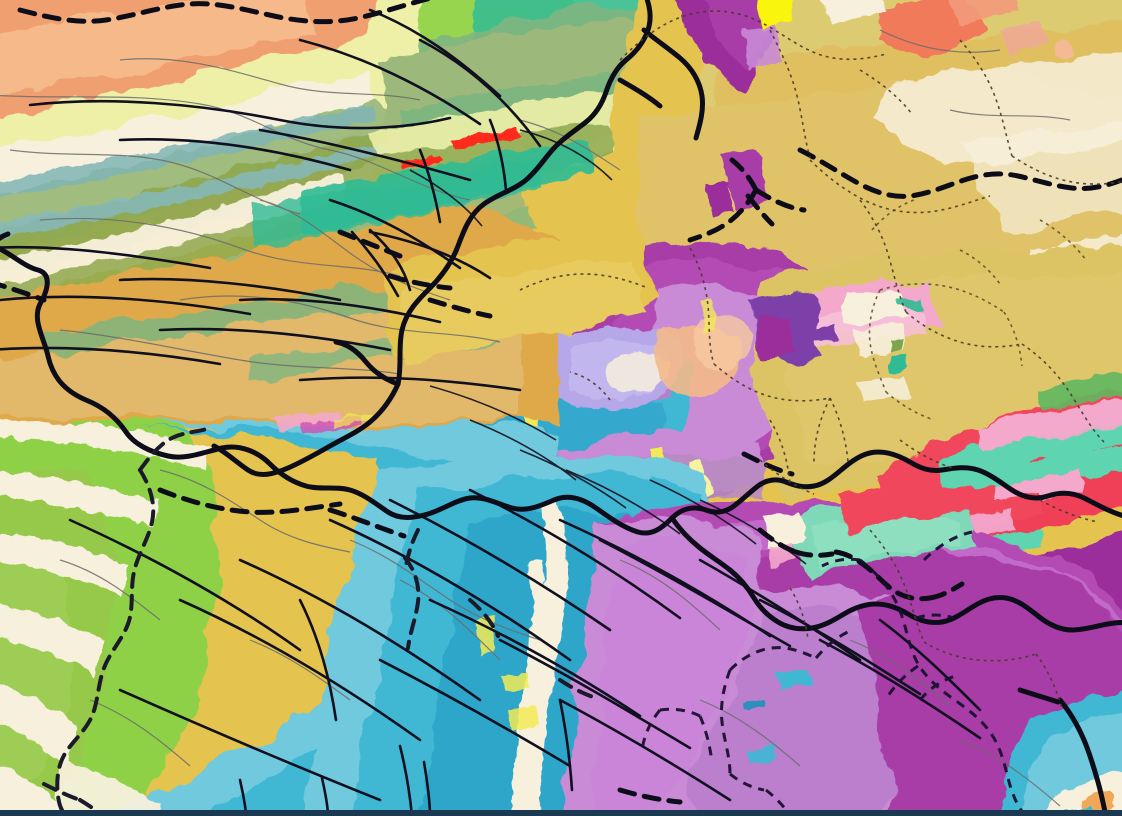 The image size is (1122, 816). Describe the element at coordinates (734, 108) in the screenshot. I see `proterozoic-prong-north` at that location.